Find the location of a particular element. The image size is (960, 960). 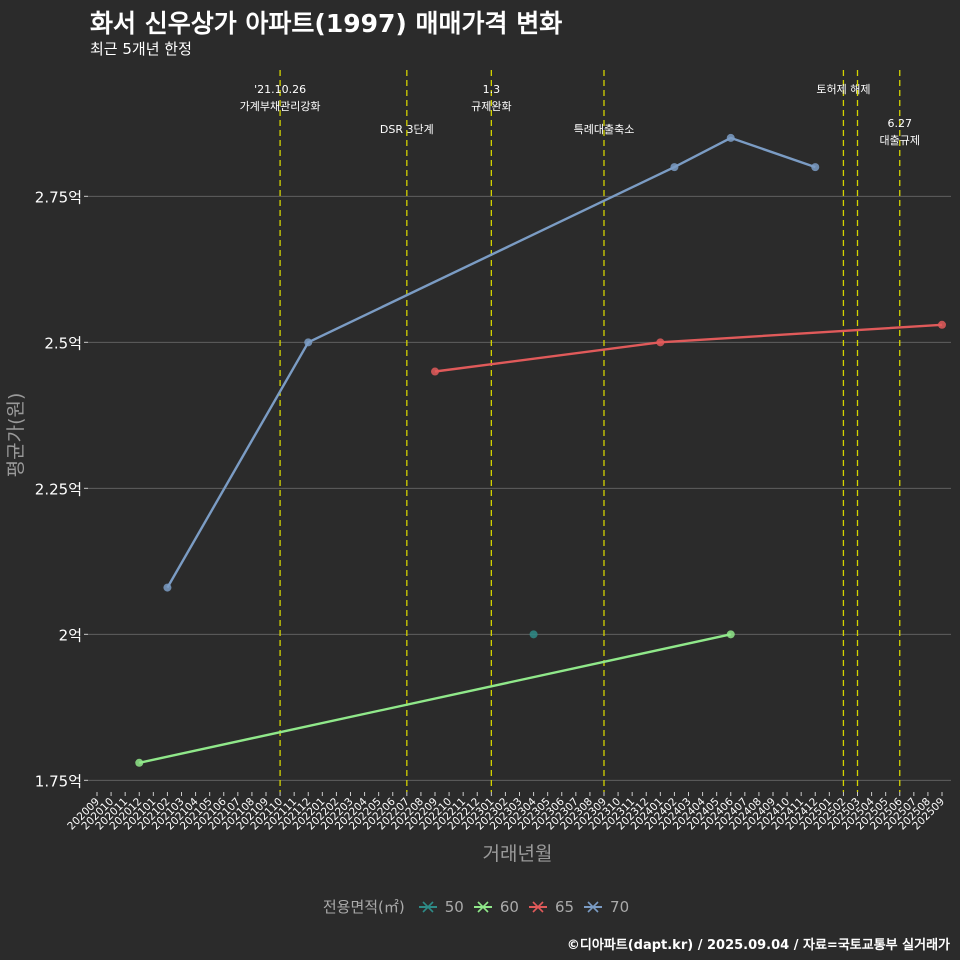

chart-subtitle: 최근 5개년 한정 is located at coordinates (141, 49).